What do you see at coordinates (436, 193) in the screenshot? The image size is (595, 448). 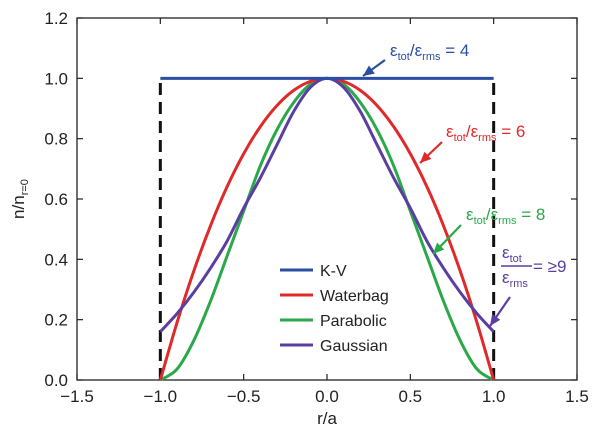 I see `annotation-arrows` at bounding box center [436, 193].